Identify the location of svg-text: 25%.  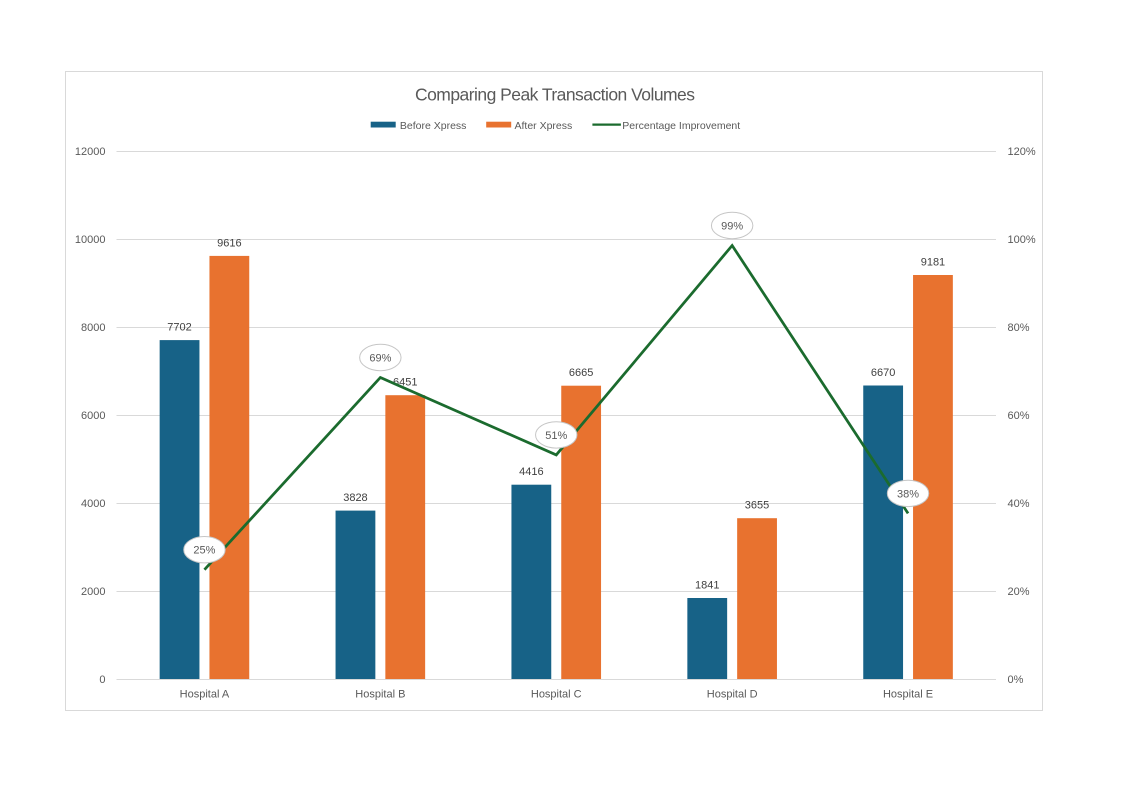
(204, 551).